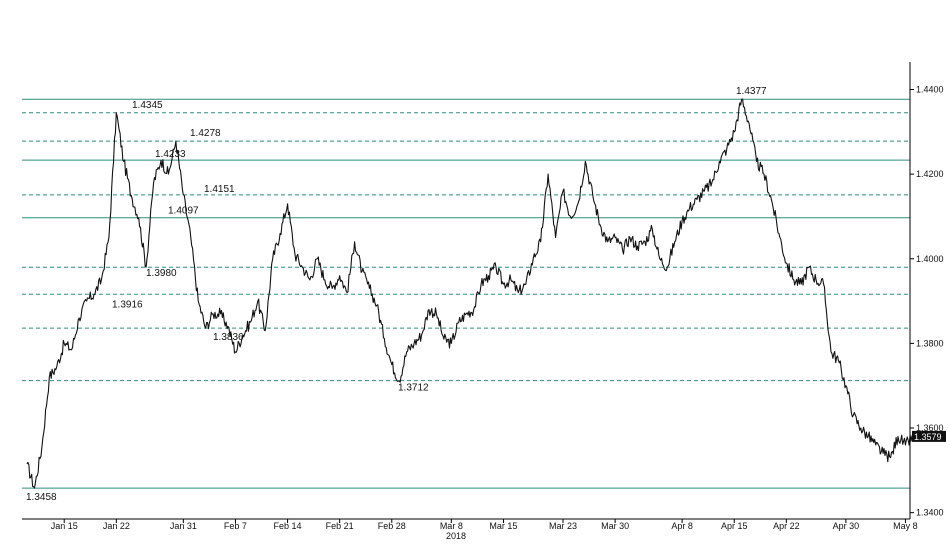  Describe the element at coordinates (751, 91) in the screenshot. I see `level-label: 1.4377` at that location.